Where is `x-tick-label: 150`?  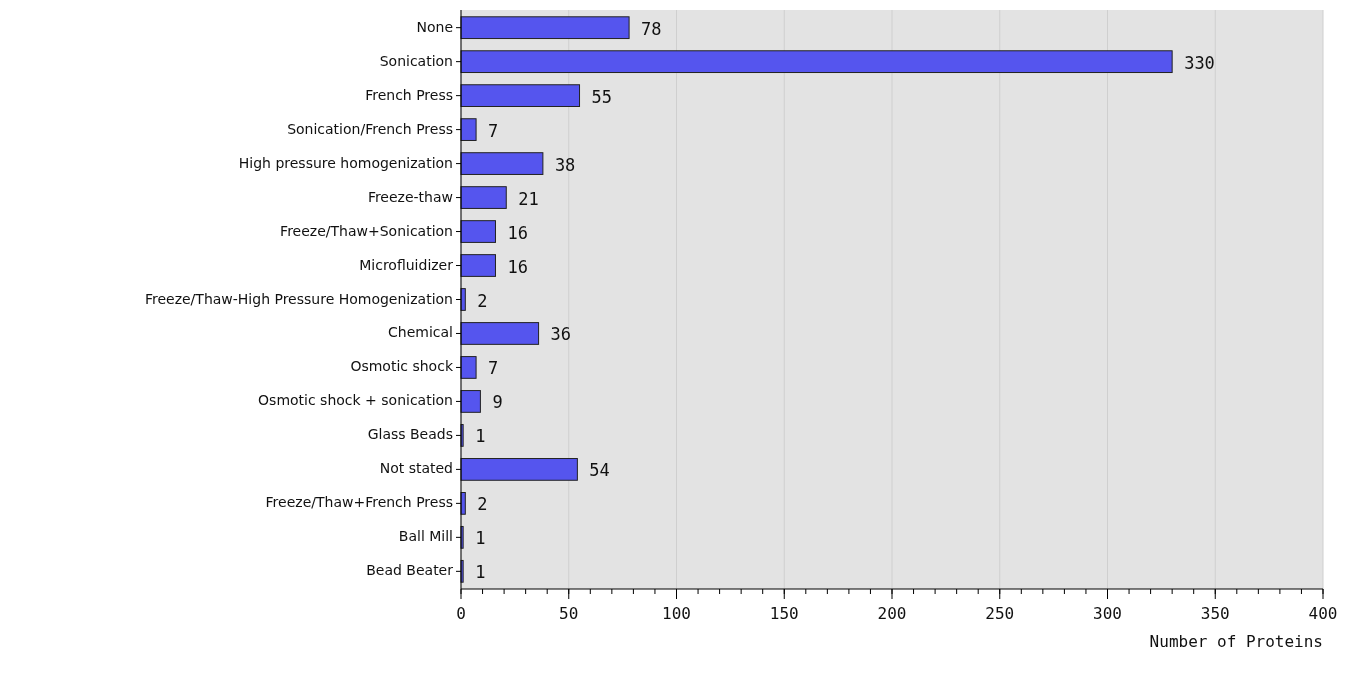 x-tick-label: 150 is located at coordinates (784, 613).